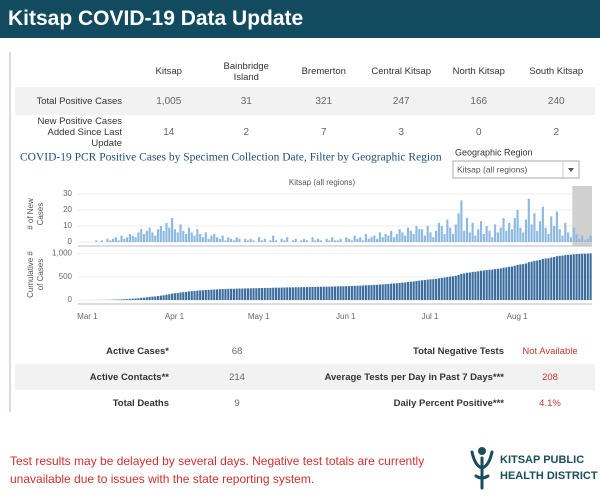  What do you see at coordinates (324, 101) in the screenshot?
I see `cell-value: 321` at bounding box center [324, 101].